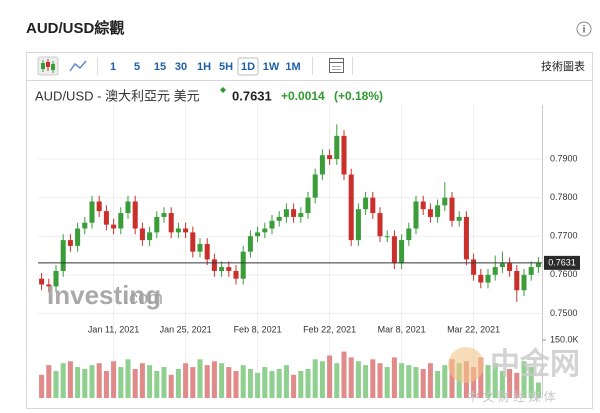  I want to click on corner-logo: 中金网, so click(535, 364).